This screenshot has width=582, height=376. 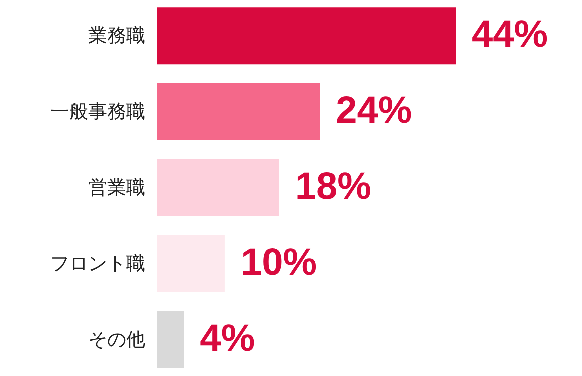 What do you see at coordinates (333, 187) in the screenshot?
I see `data-label: 18%` at bounding box center [333, 187].